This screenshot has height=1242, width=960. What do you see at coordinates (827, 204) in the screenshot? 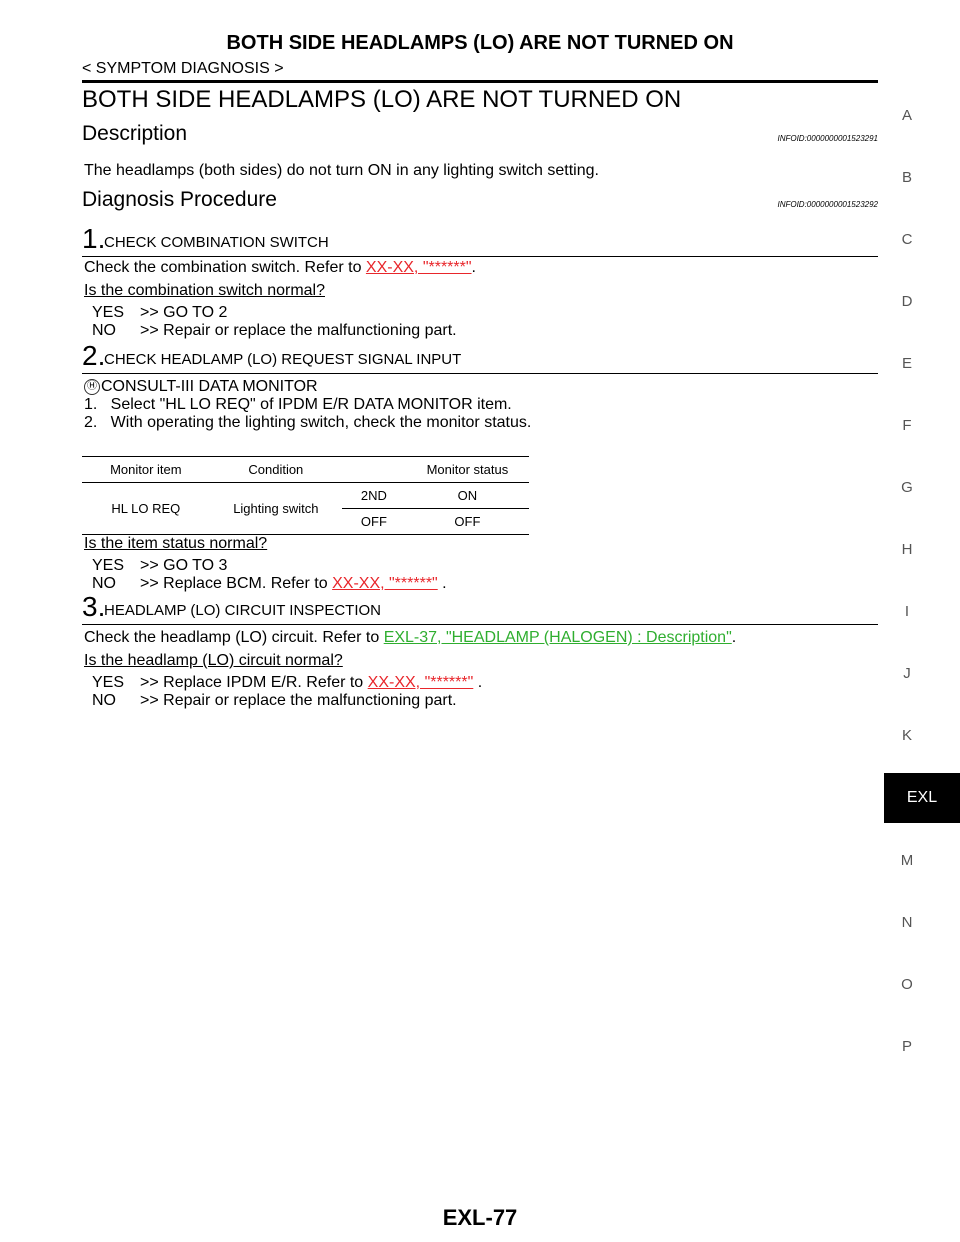
I see `procedure-infoid: INFOID:0000000001523292` at bounding box center [827, 204].